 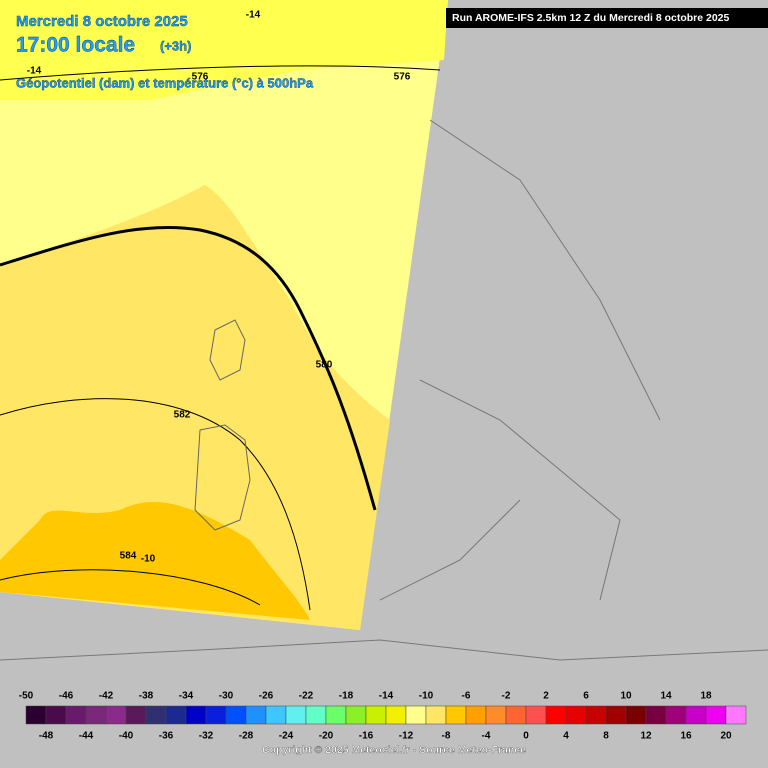 What do you see at coordinates (86, 736) in the screenshot?
I see `scale-label: -44` at bounding box center [86, 736].